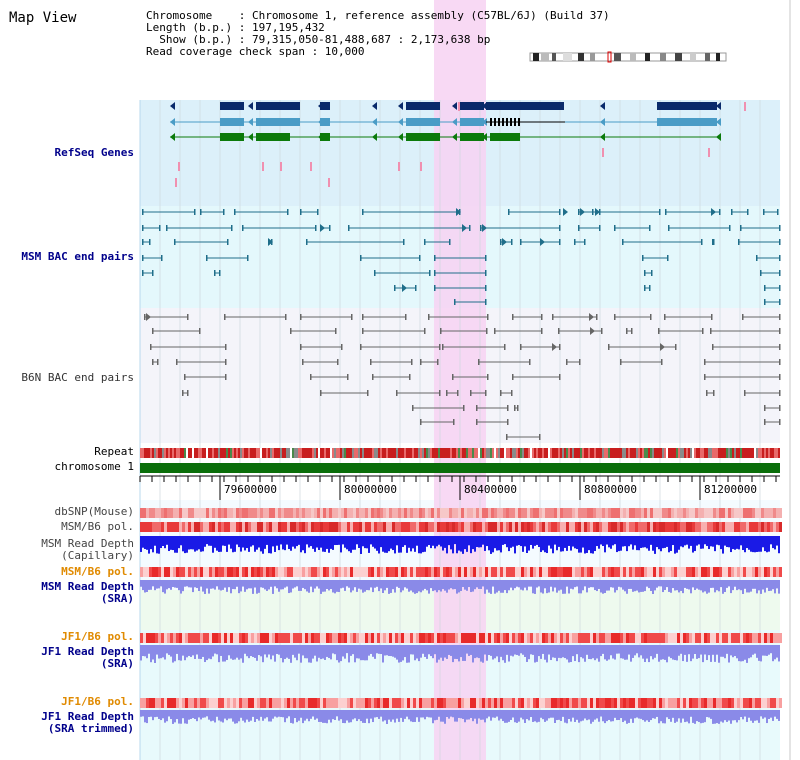  I want to click on msm-bac-end-pairs-track, so click(461, 256).